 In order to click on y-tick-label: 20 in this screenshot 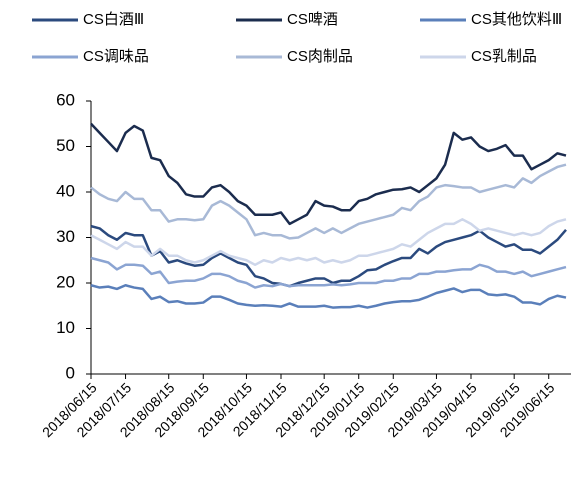, I will do `click(65, 281)`.